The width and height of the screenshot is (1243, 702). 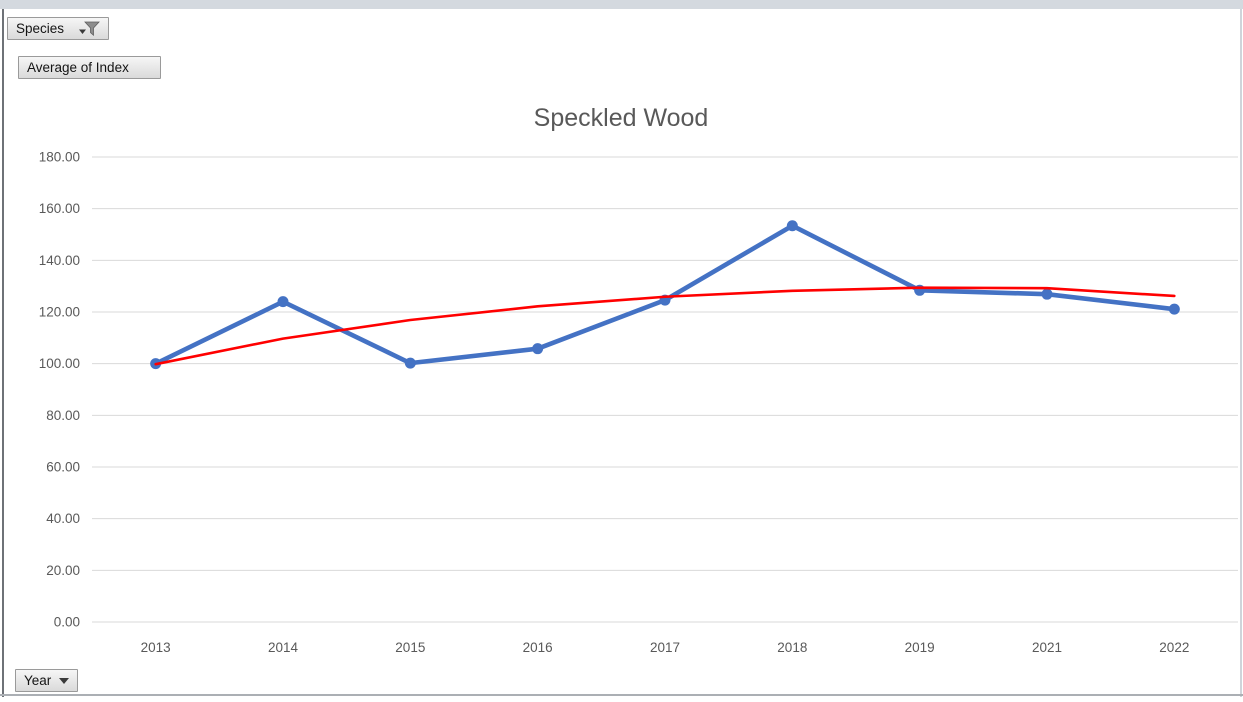 I want to click on x-tick-label: 2015, so click(x=410, y=647).